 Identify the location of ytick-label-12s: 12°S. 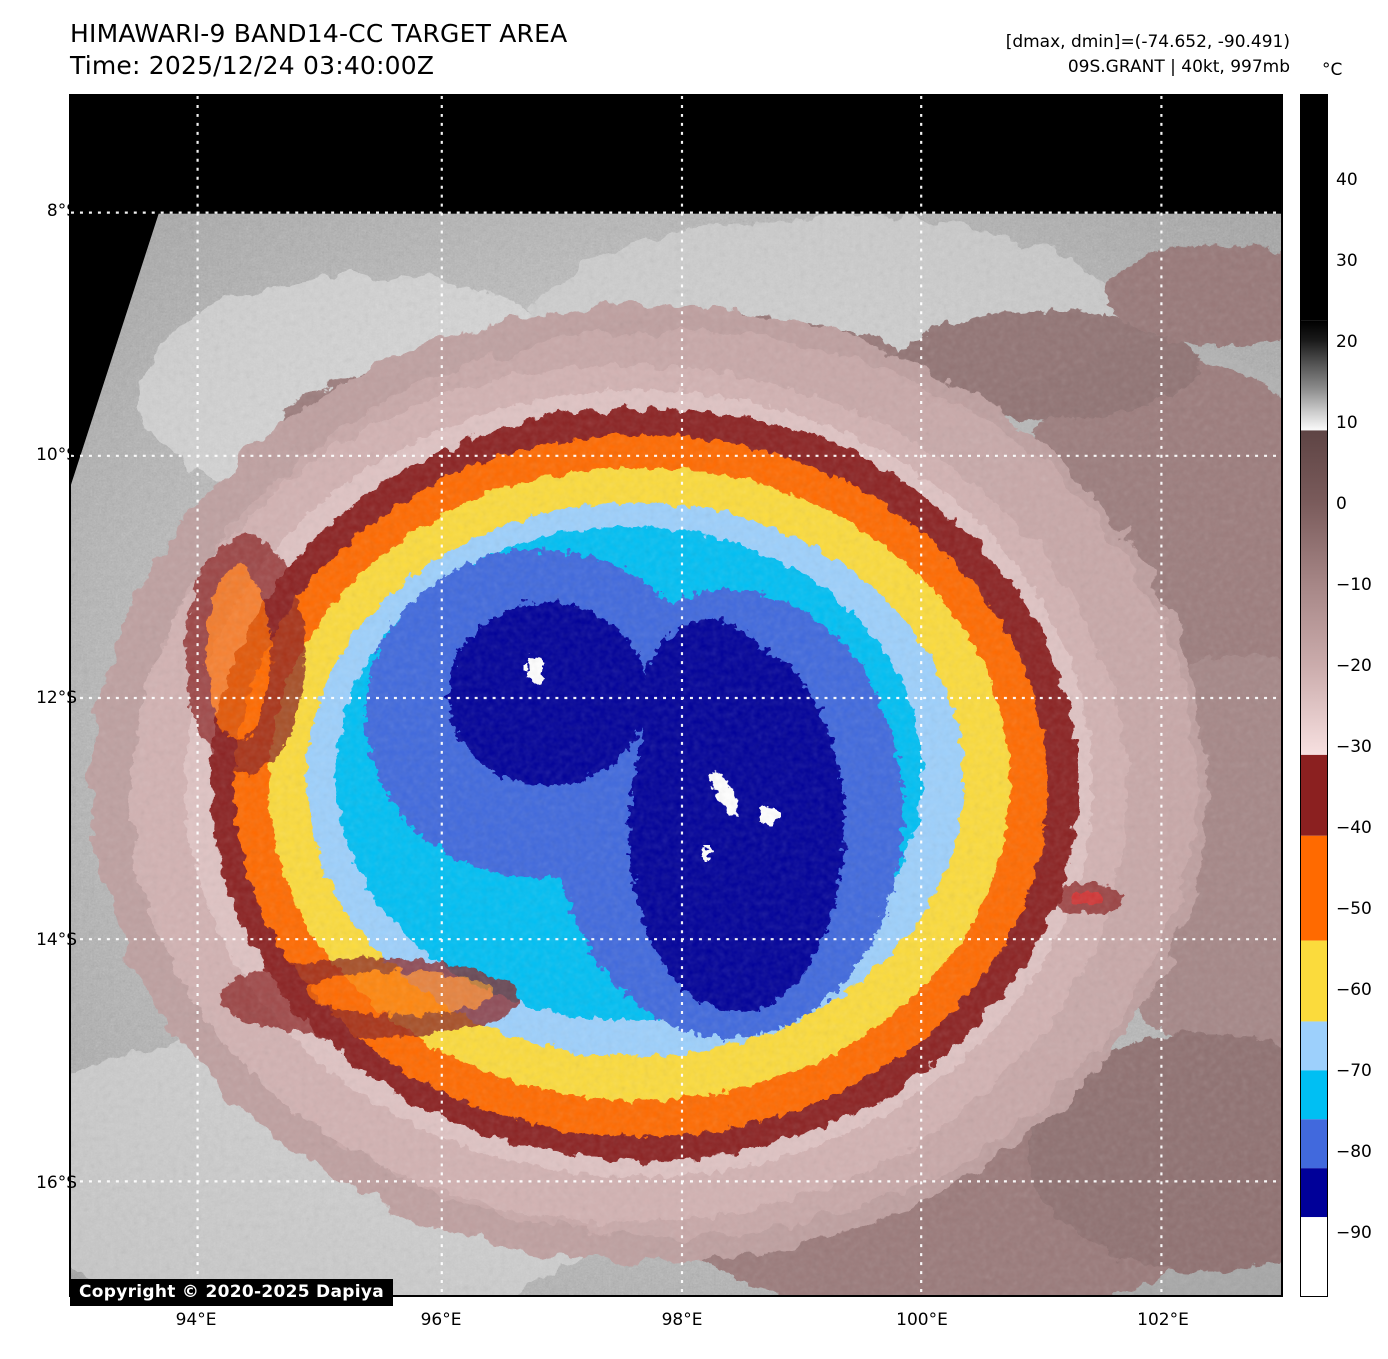
(56, 698).